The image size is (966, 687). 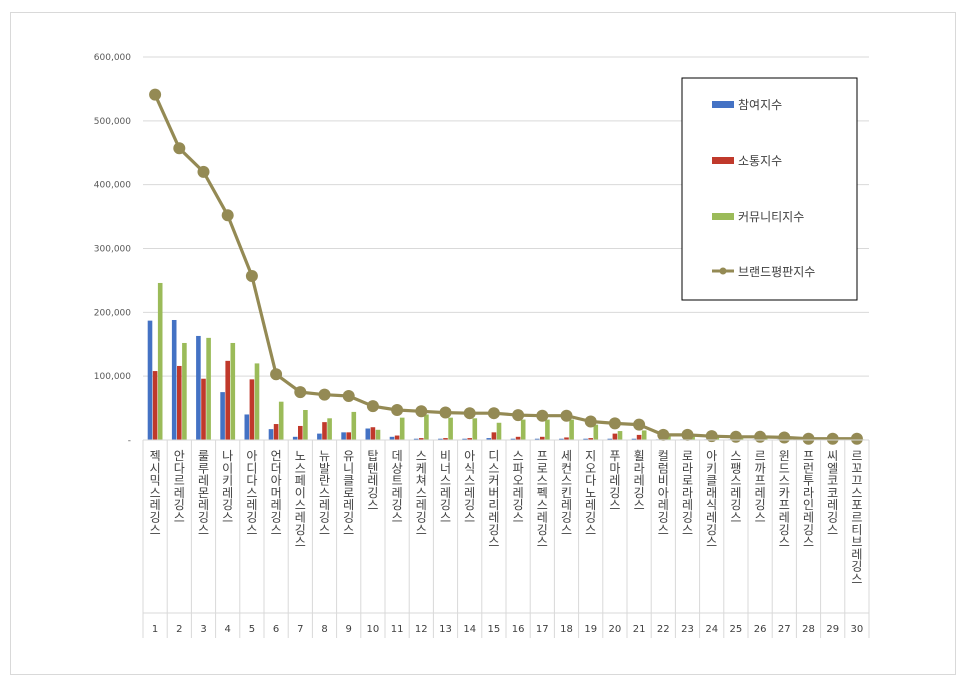 I want to click on legend-swatch-participation, so click(x=723, y=104).